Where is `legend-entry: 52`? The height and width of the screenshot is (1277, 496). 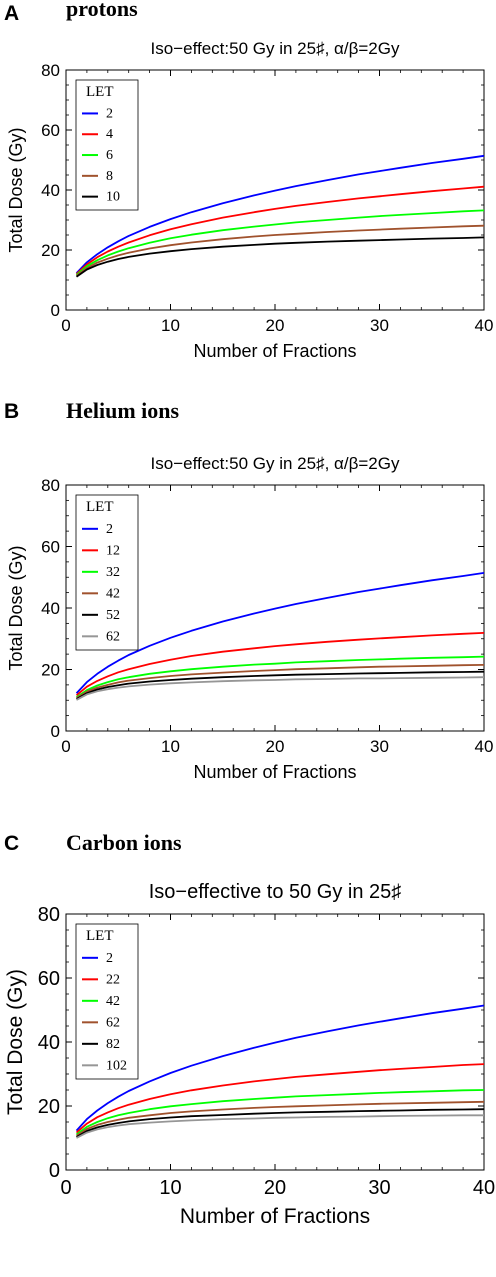 legend-entry: 52 is located at coordinates (113, 615).